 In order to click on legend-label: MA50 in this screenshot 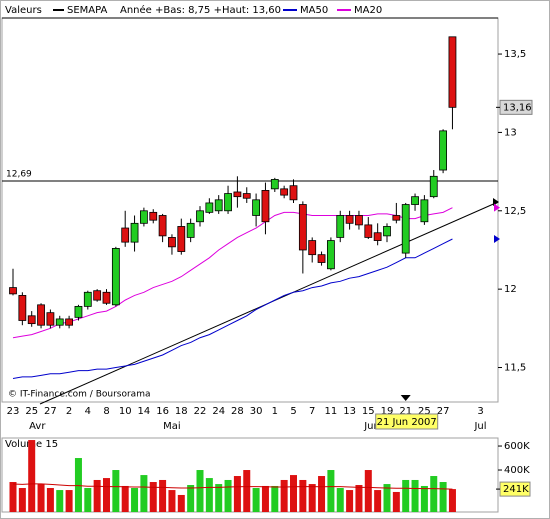, I will do `click(314, 10)`.